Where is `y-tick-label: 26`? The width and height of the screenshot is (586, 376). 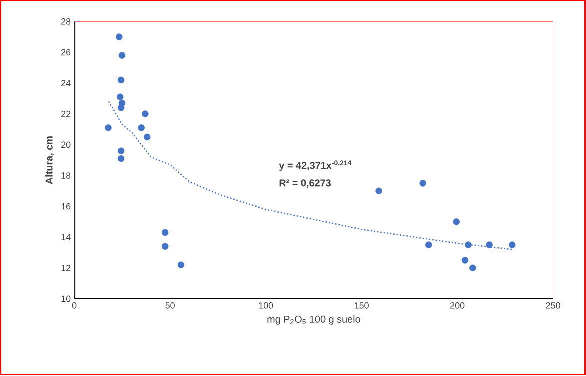
y-tick-label: 26 is located at coordinates (66, 53).